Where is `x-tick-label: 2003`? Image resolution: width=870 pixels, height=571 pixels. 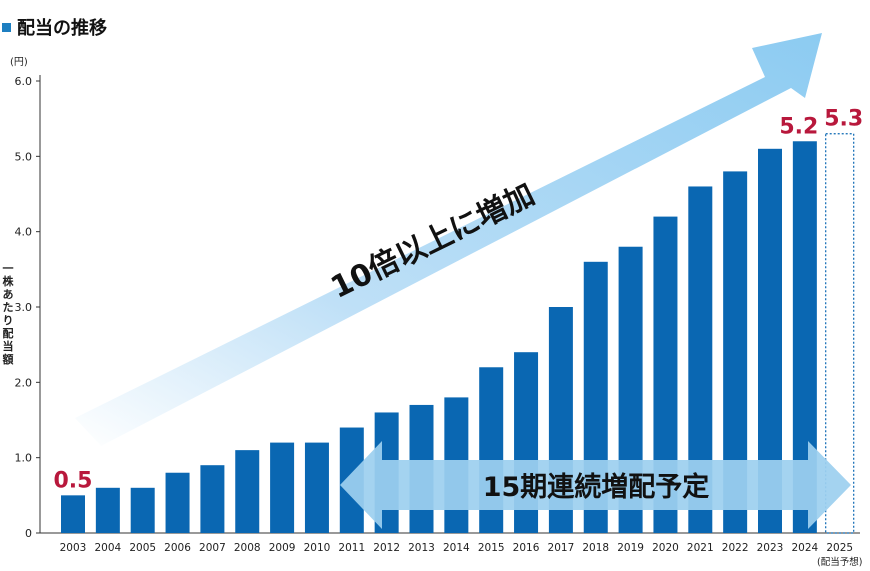
x-tick-label: 2003 is located at coordinates (73, 548).